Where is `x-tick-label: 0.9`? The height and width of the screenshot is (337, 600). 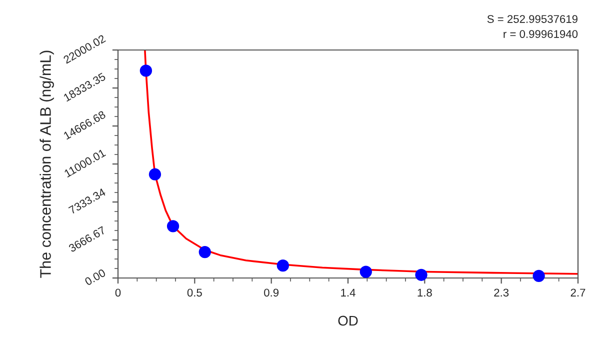 x-tick-label: 0.9 is located at coordinates (271, 292).